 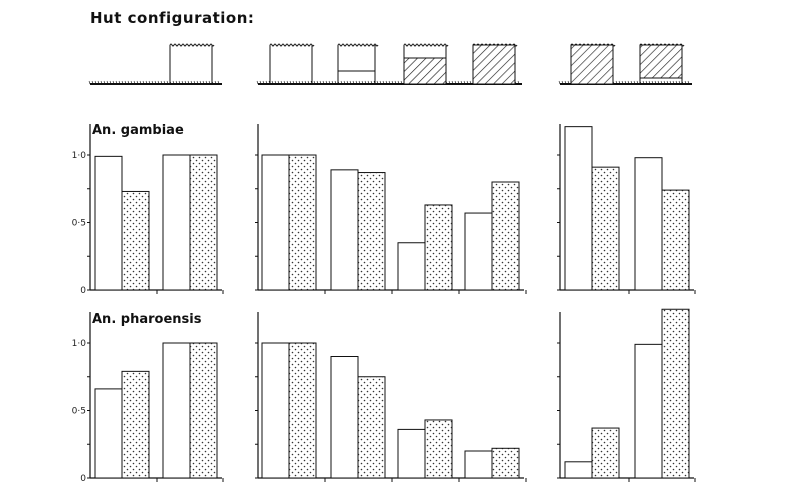 What do you see at coordinates (505, 463) in the screenshot?
I see `bar-r1-p1-g3-stippled` at bounding box center [505, 463].